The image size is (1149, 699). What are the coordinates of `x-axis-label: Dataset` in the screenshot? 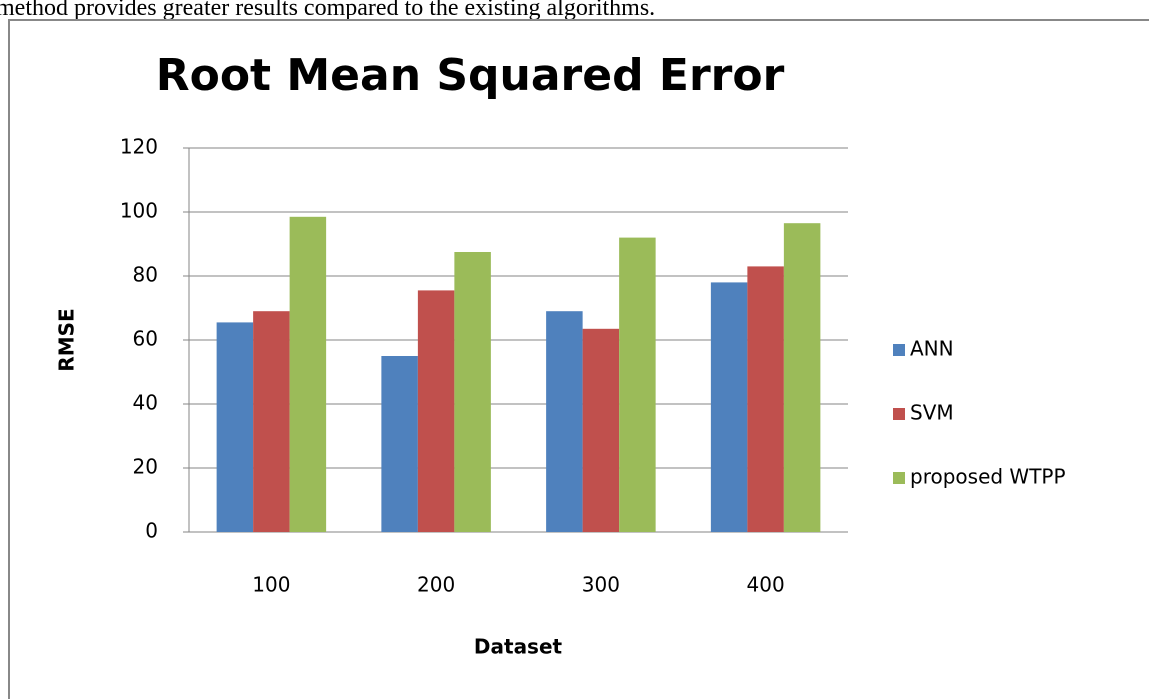 It's located at (518, 647).